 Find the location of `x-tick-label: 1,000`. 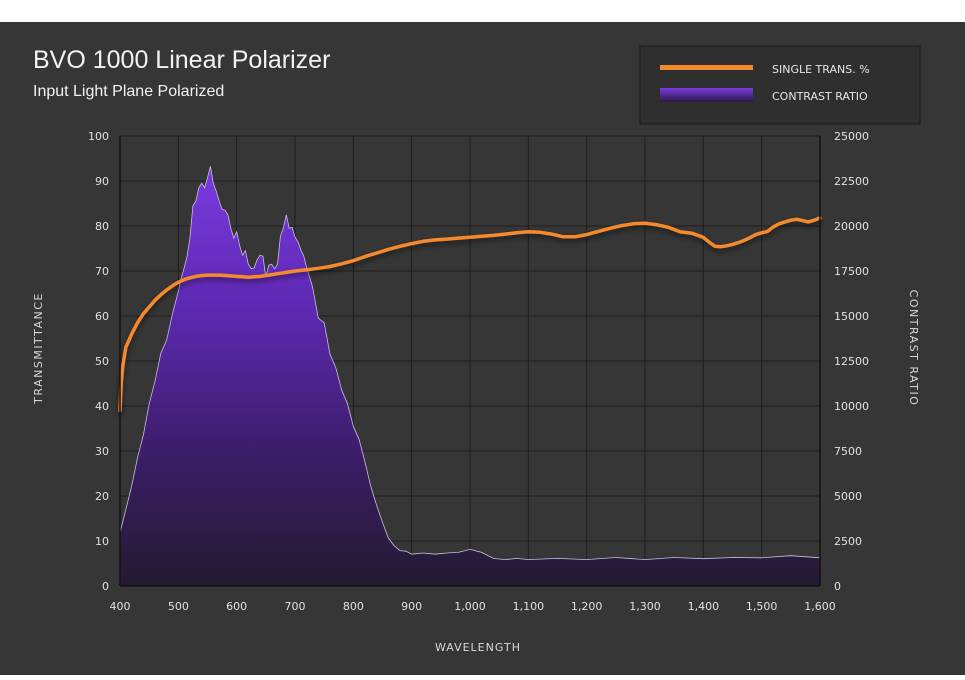

x-tick-label: 1,000 is located at coordinates (470, 606).